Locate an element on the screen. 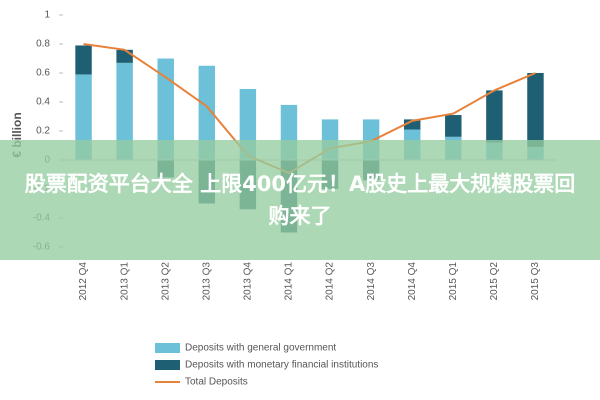 The width and height of the screenshot is (600, 400). banner-text: 股票配资平台大全 上限400亿元！A股史上最大规模股票回购来了 is located at coordinates (300, 200).